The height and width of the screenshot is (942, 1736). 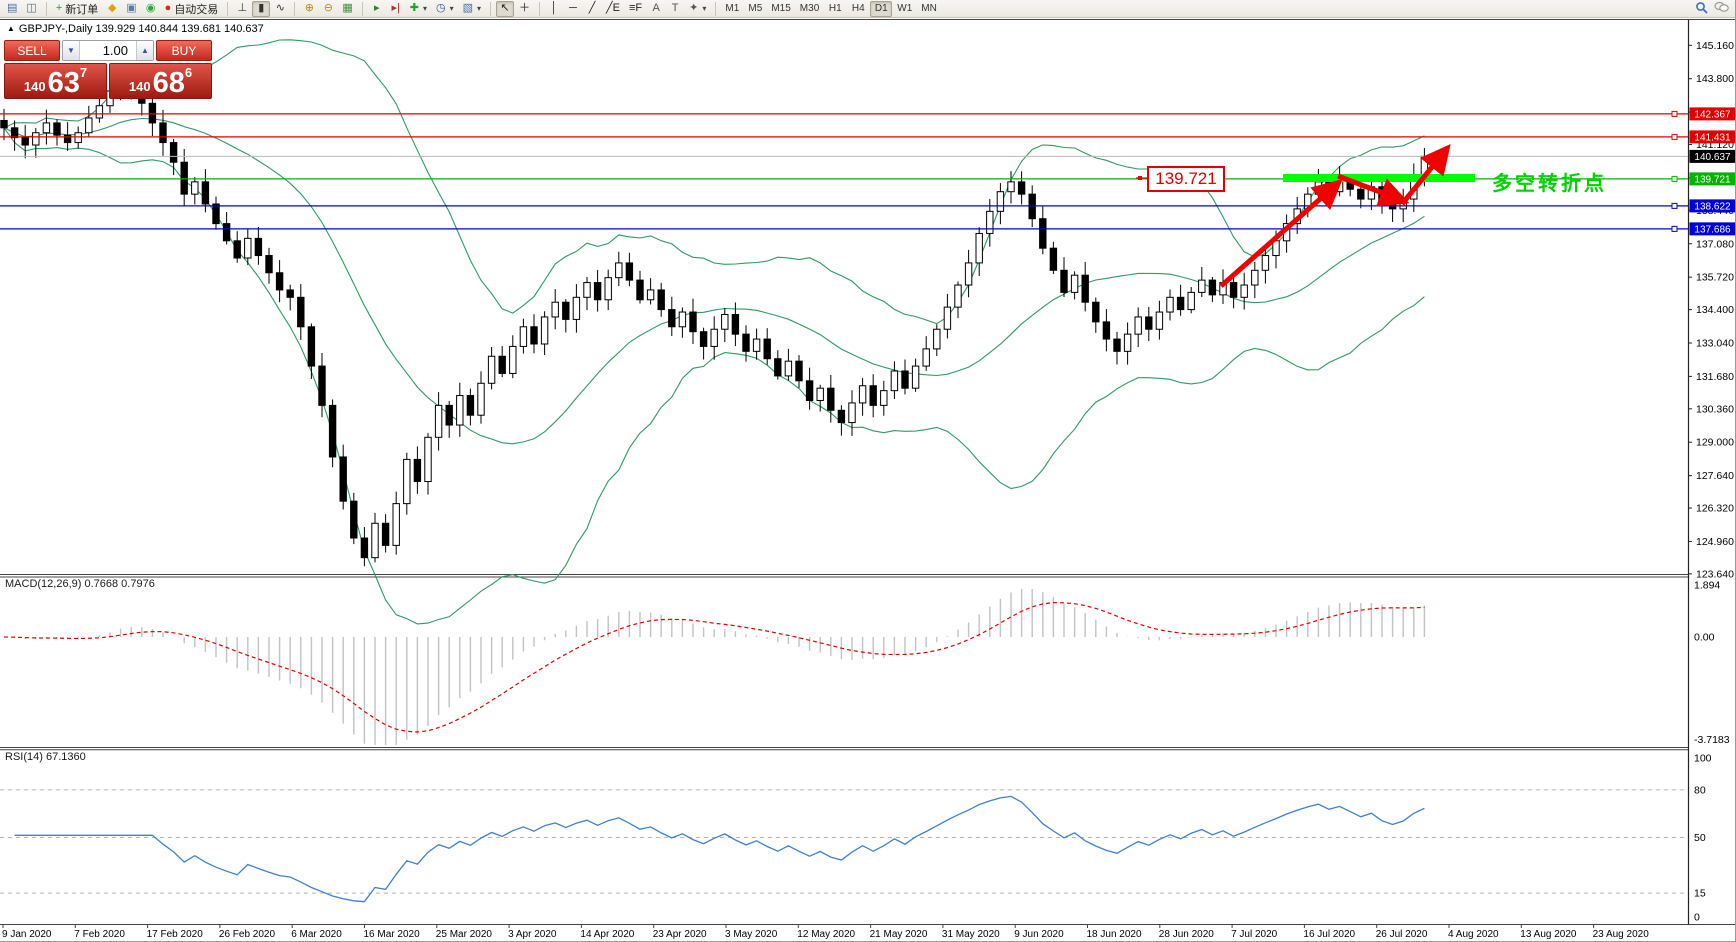 I want to click on svg-text: 26 Feb 2020, so click(x=247, y=934).